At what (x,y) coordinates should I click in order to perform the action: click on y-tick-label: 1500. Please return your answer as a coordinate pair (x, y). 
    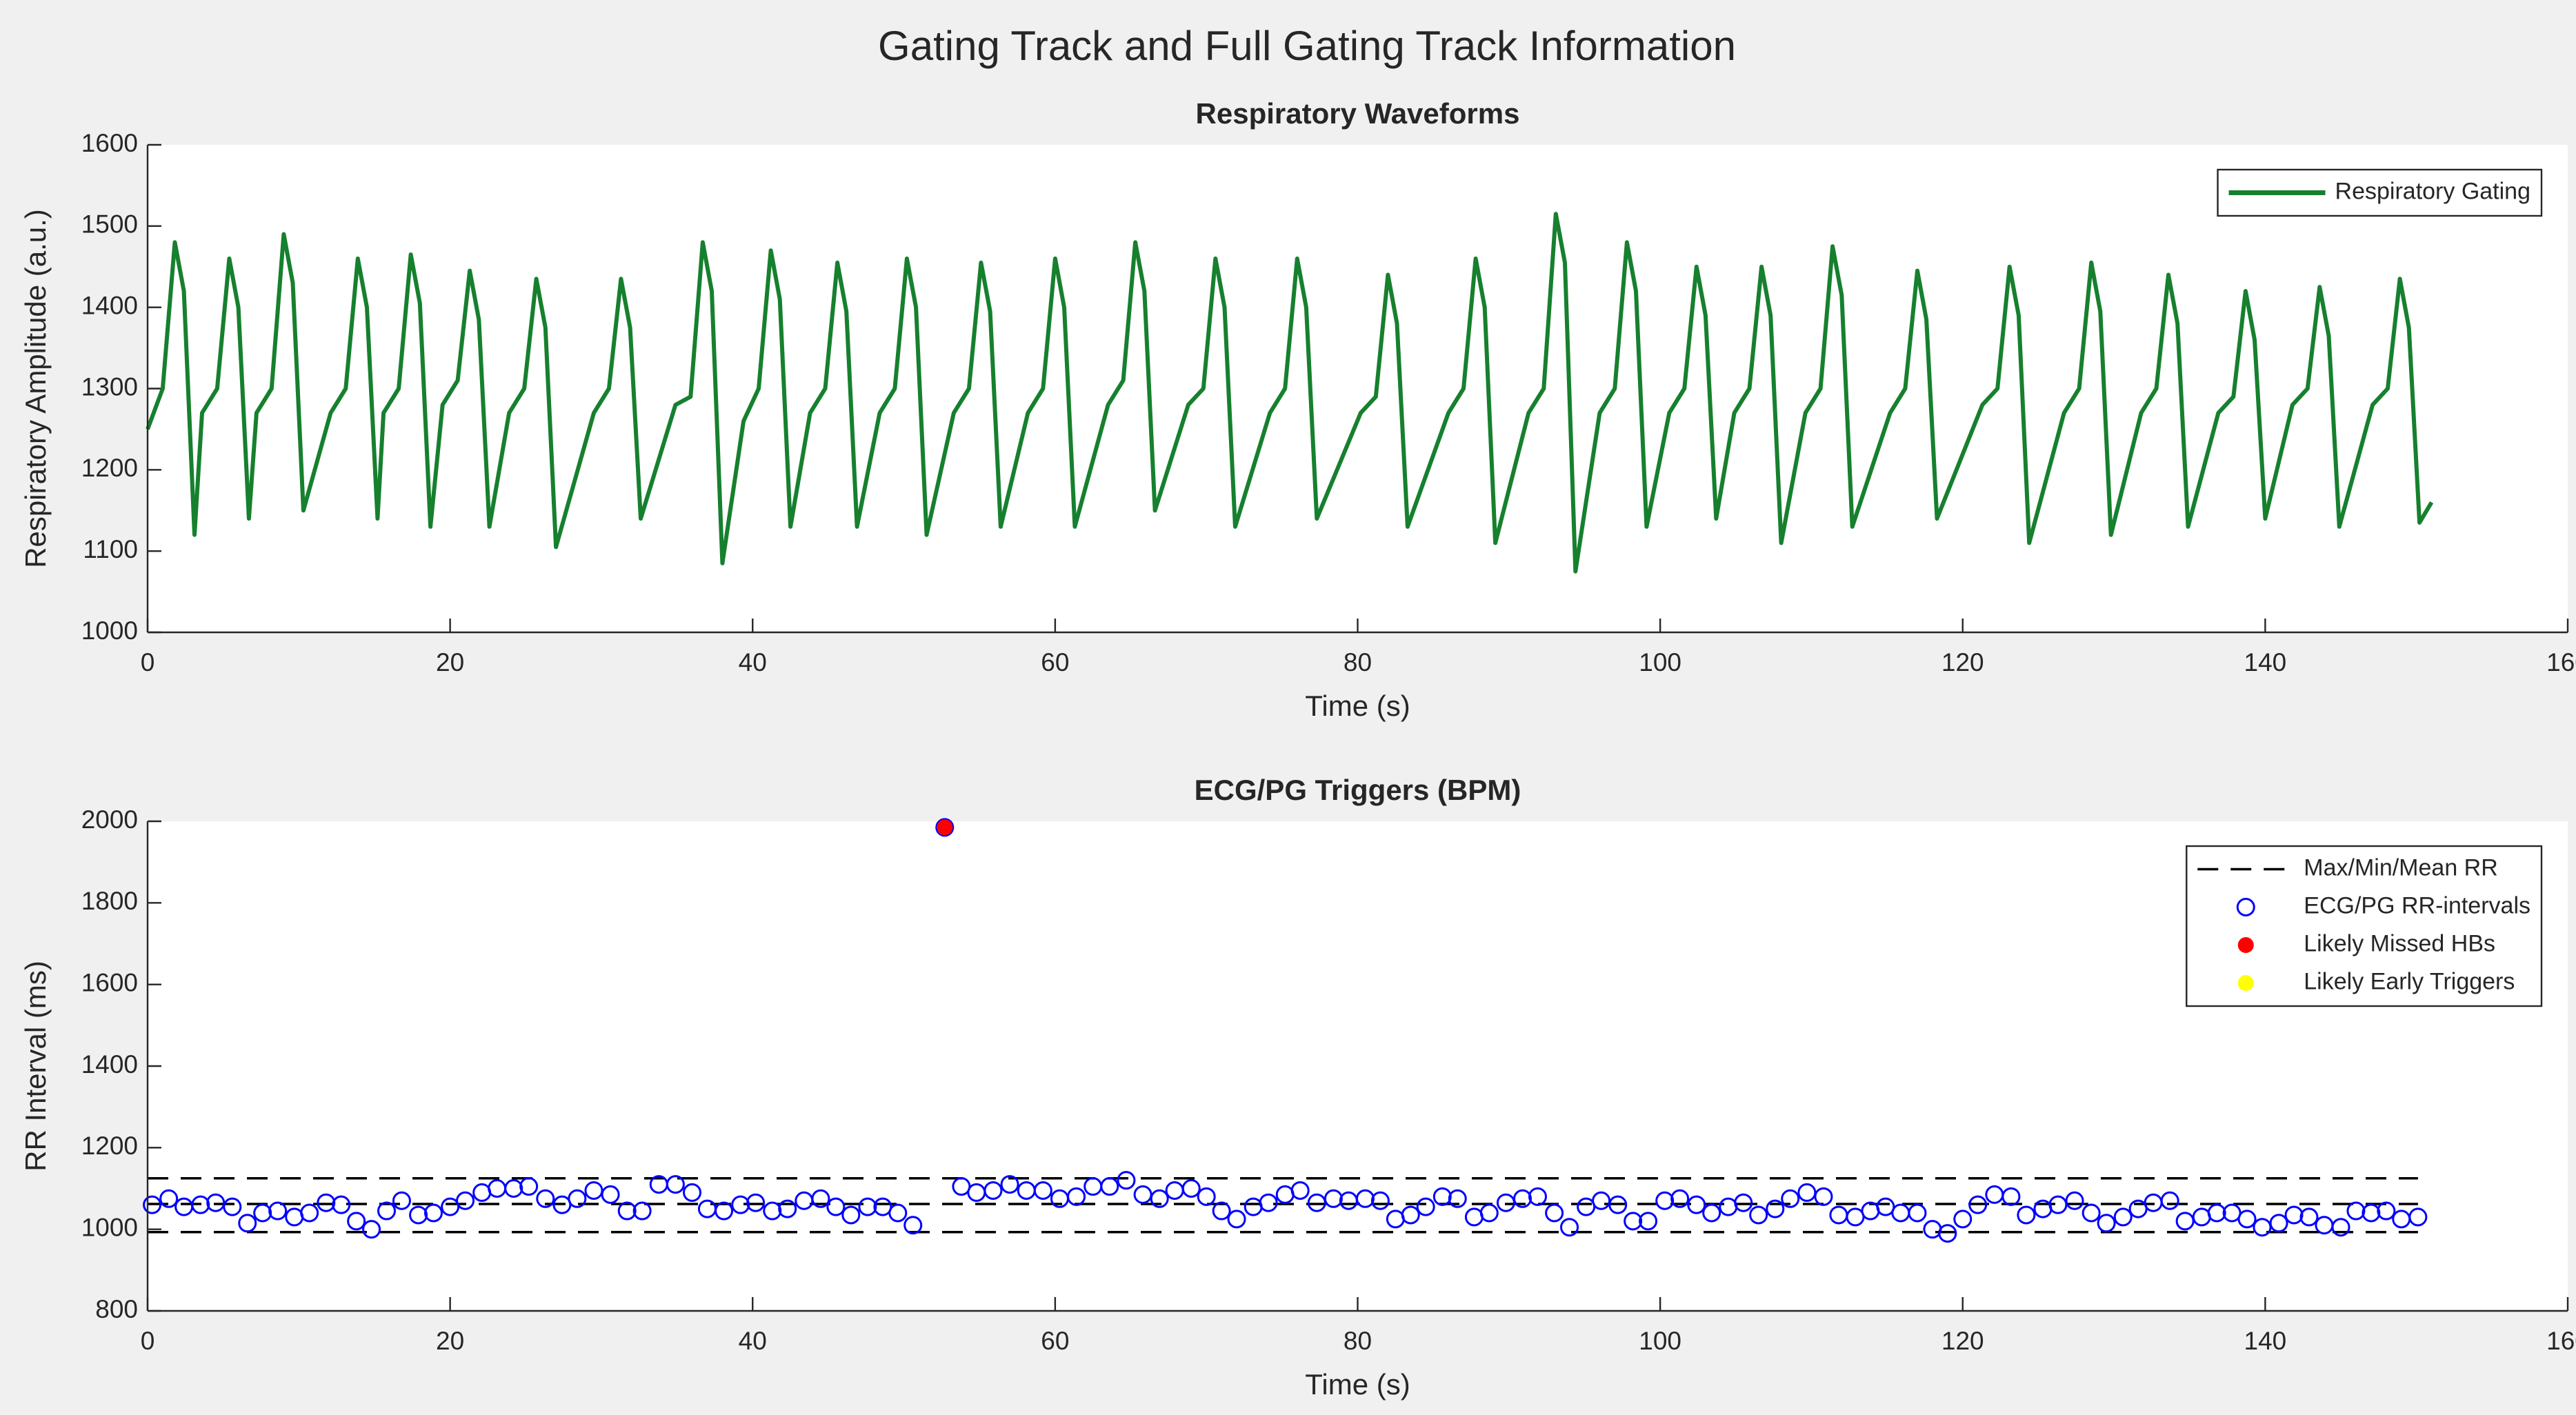
    Looking at the image, I should click on (109, 224).